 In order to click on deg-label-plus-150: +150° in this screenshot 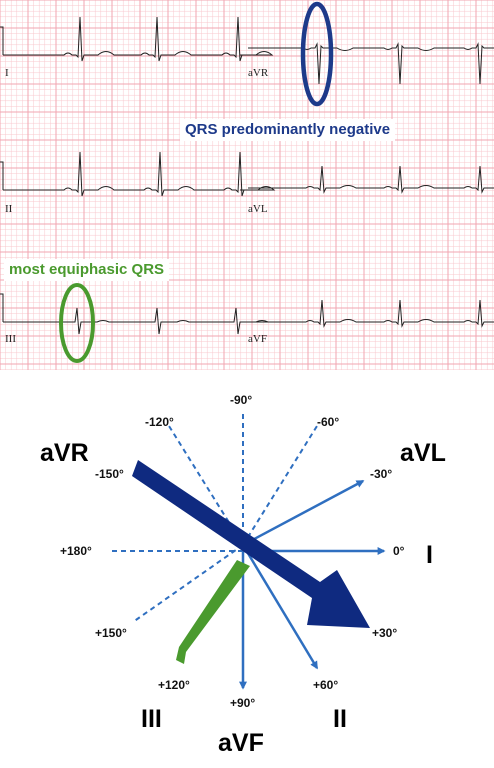, I will do `click(111, 633)`.